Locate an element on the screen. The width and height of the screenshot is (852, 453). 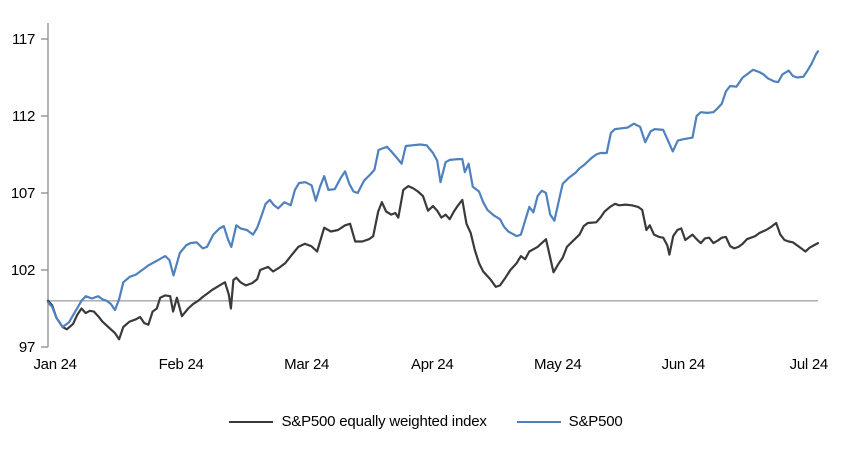
legend-line-sp500-swatch is located at coordinates (538, 421).